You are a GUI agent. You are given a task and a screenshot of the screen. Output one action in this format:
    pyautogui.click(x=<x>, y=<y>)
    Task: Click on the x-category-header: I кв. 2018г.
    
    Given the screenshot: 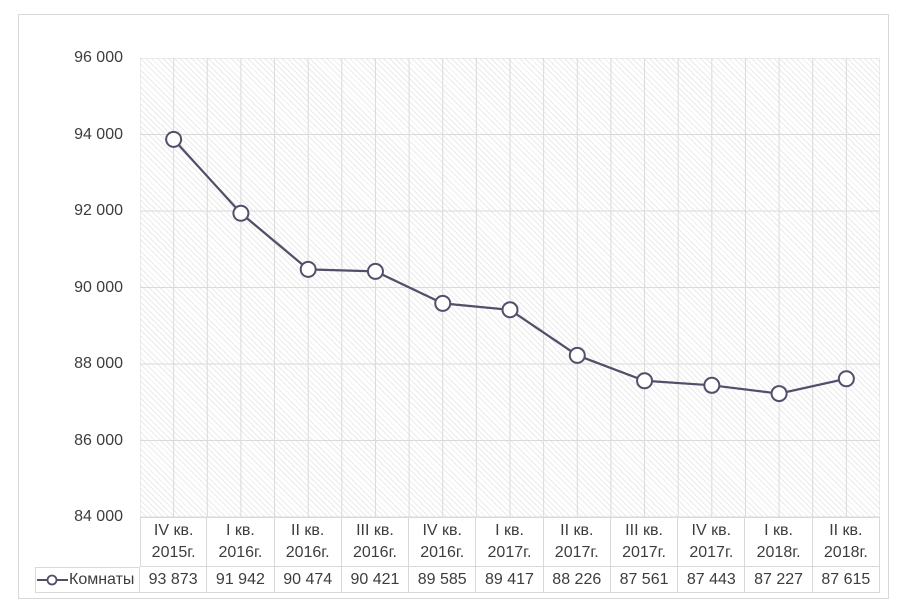 What is the action you would take?
    pyautogui.click(x=779, y=542)
    